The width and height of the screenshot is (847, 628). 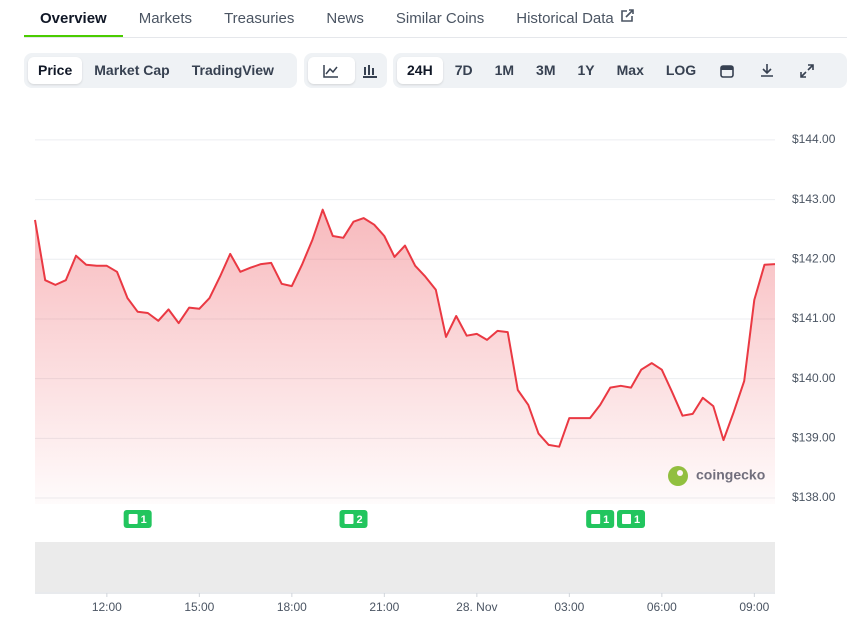 What do you see at coordinates (814, 497) in the screenshot?
I see `y-tick-label: $138.00` at bounding box center [814, 497].